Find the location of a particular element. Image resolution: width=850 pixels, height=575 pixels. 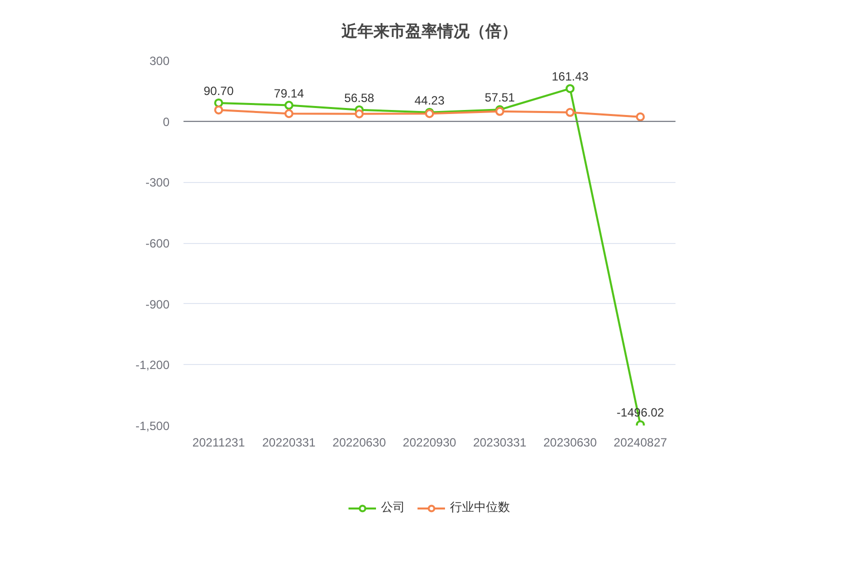

legend-label: 行业中位数 is located at coordinates (480, 507).